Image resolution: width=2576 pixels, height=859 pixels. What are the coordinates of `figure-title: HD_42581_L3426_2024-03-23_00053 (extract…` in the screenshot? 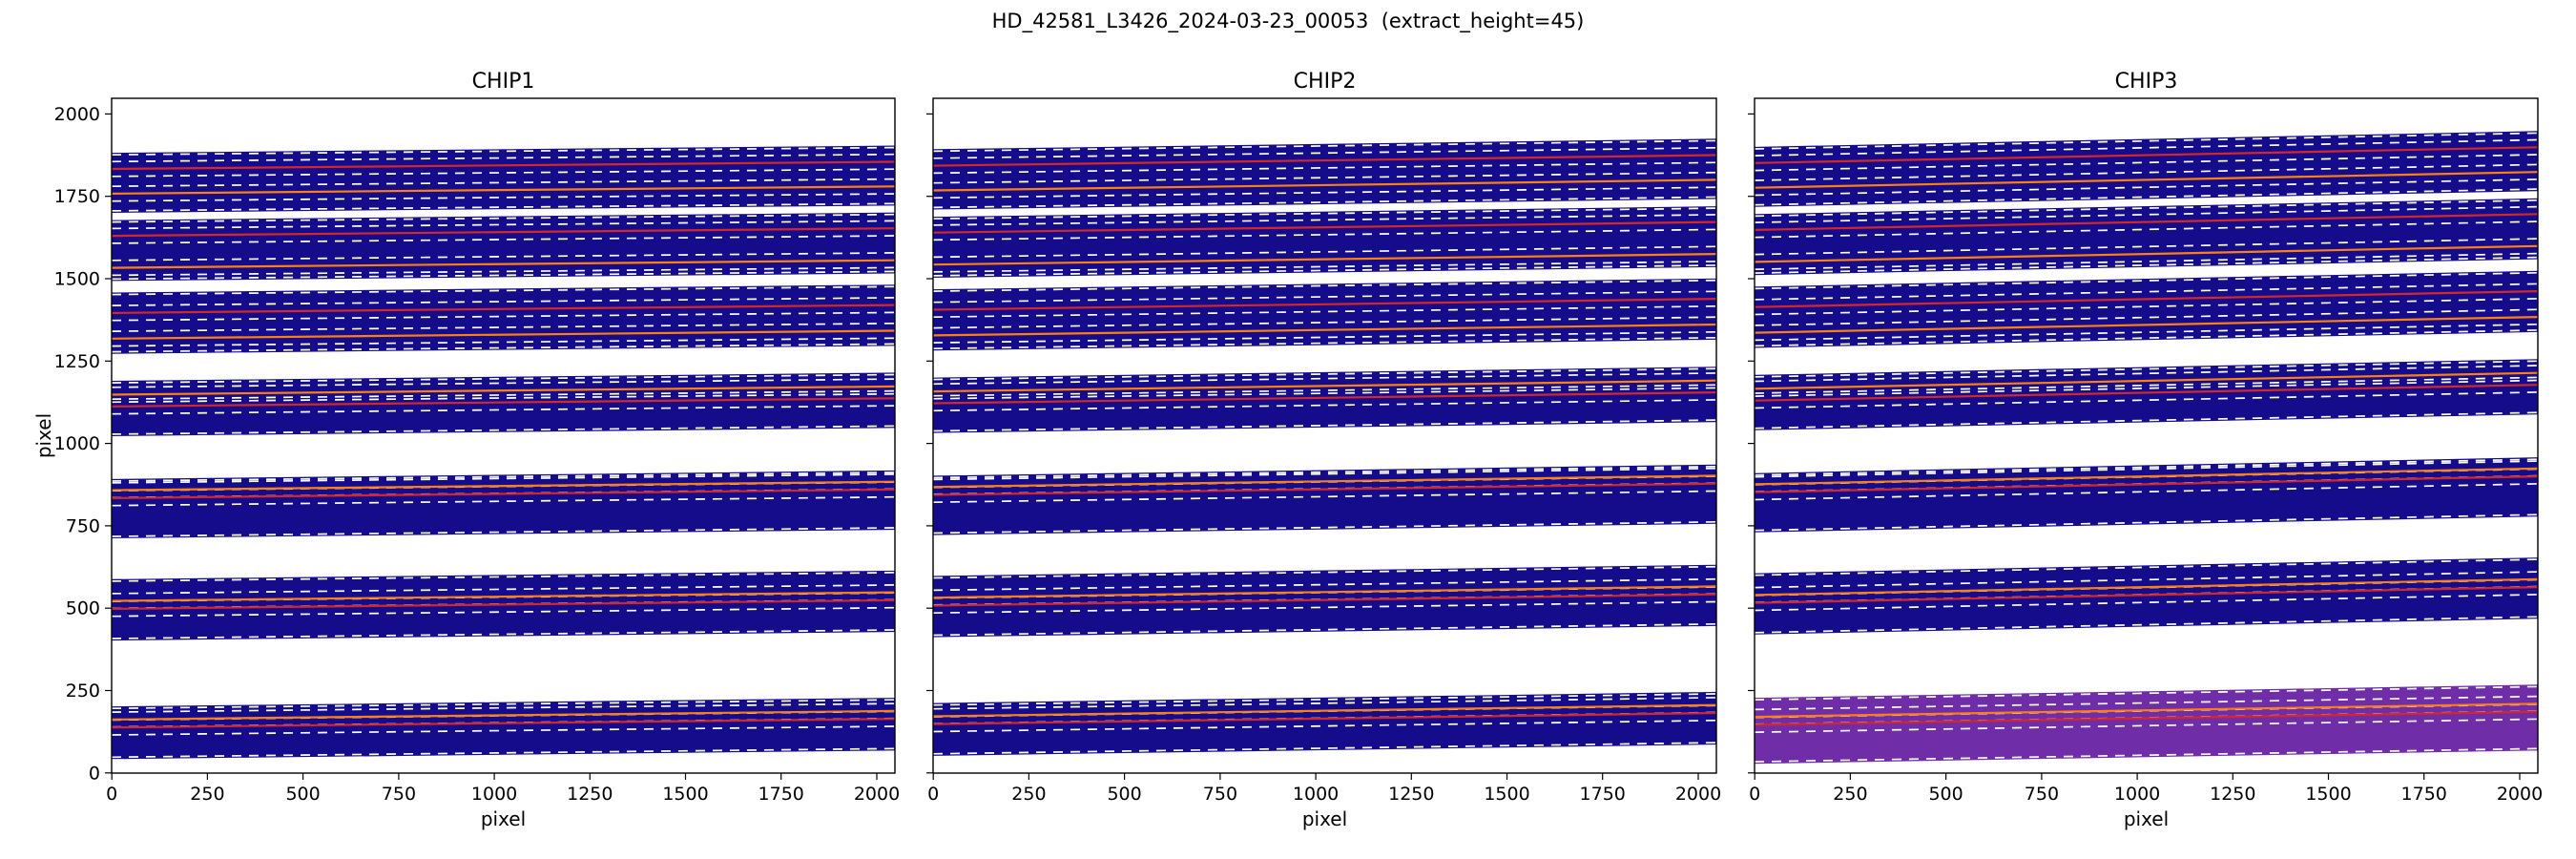 It's located at (1288, 21).